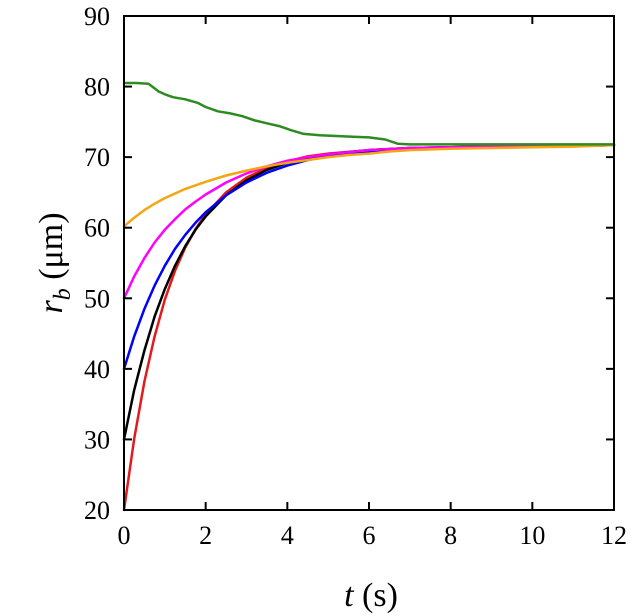 The width and height of the screenshot is (633, 616). What do you see at coordinates (97, 16) in the screenshot?
I see `y-tick-label: 90` at bounding box center [97, 16].